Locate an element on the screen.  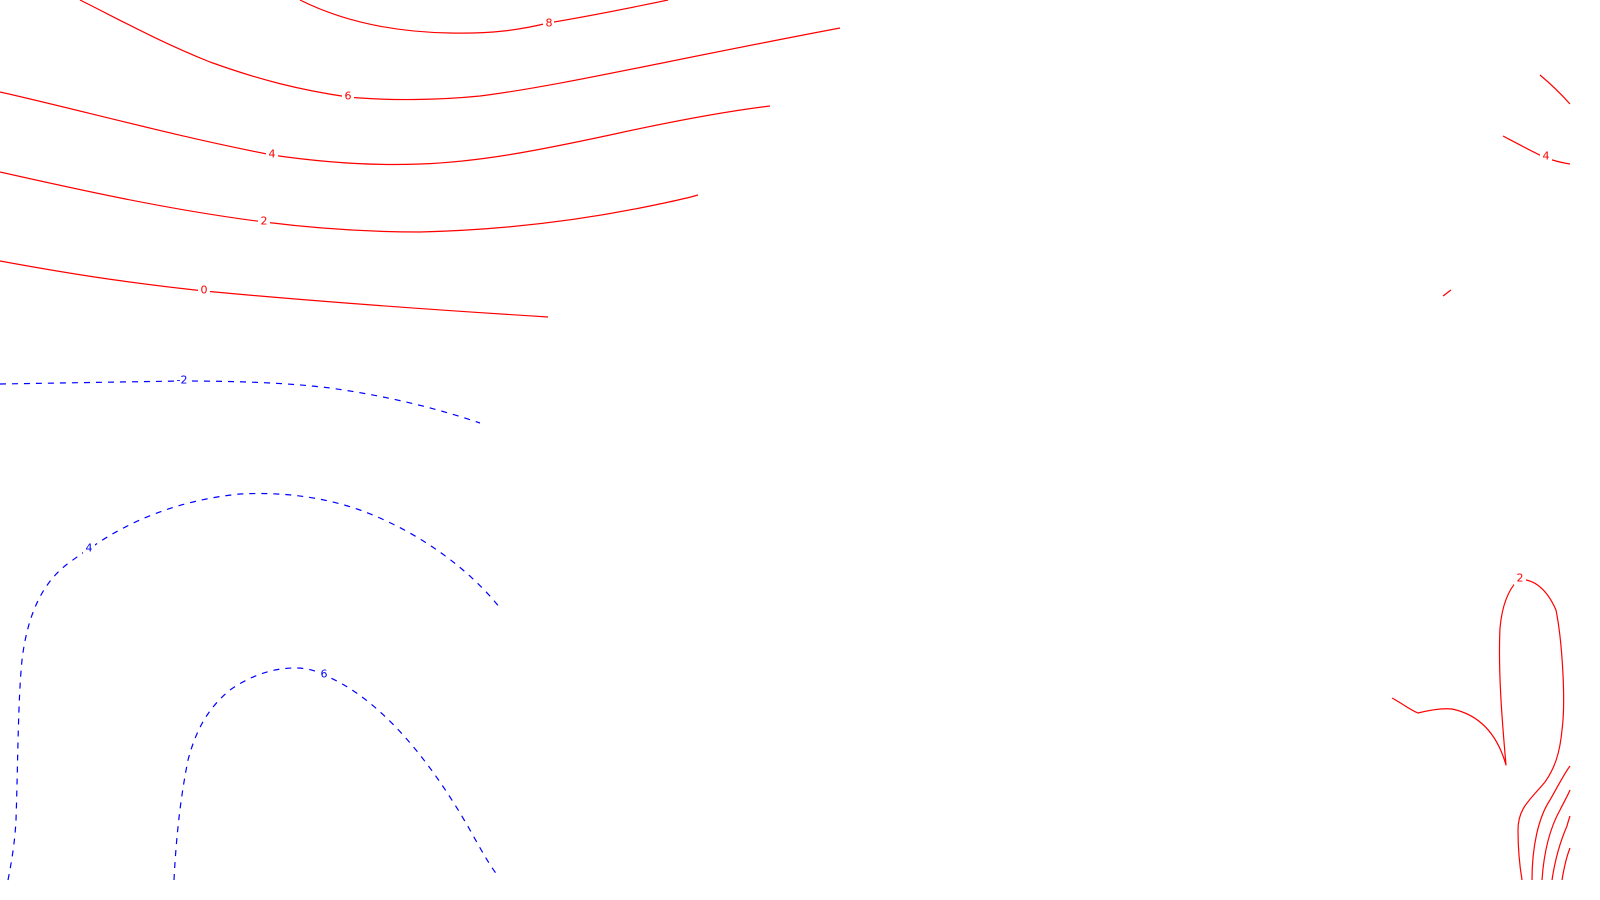
contour-line-right-small is located at coordinates (1447, 293).